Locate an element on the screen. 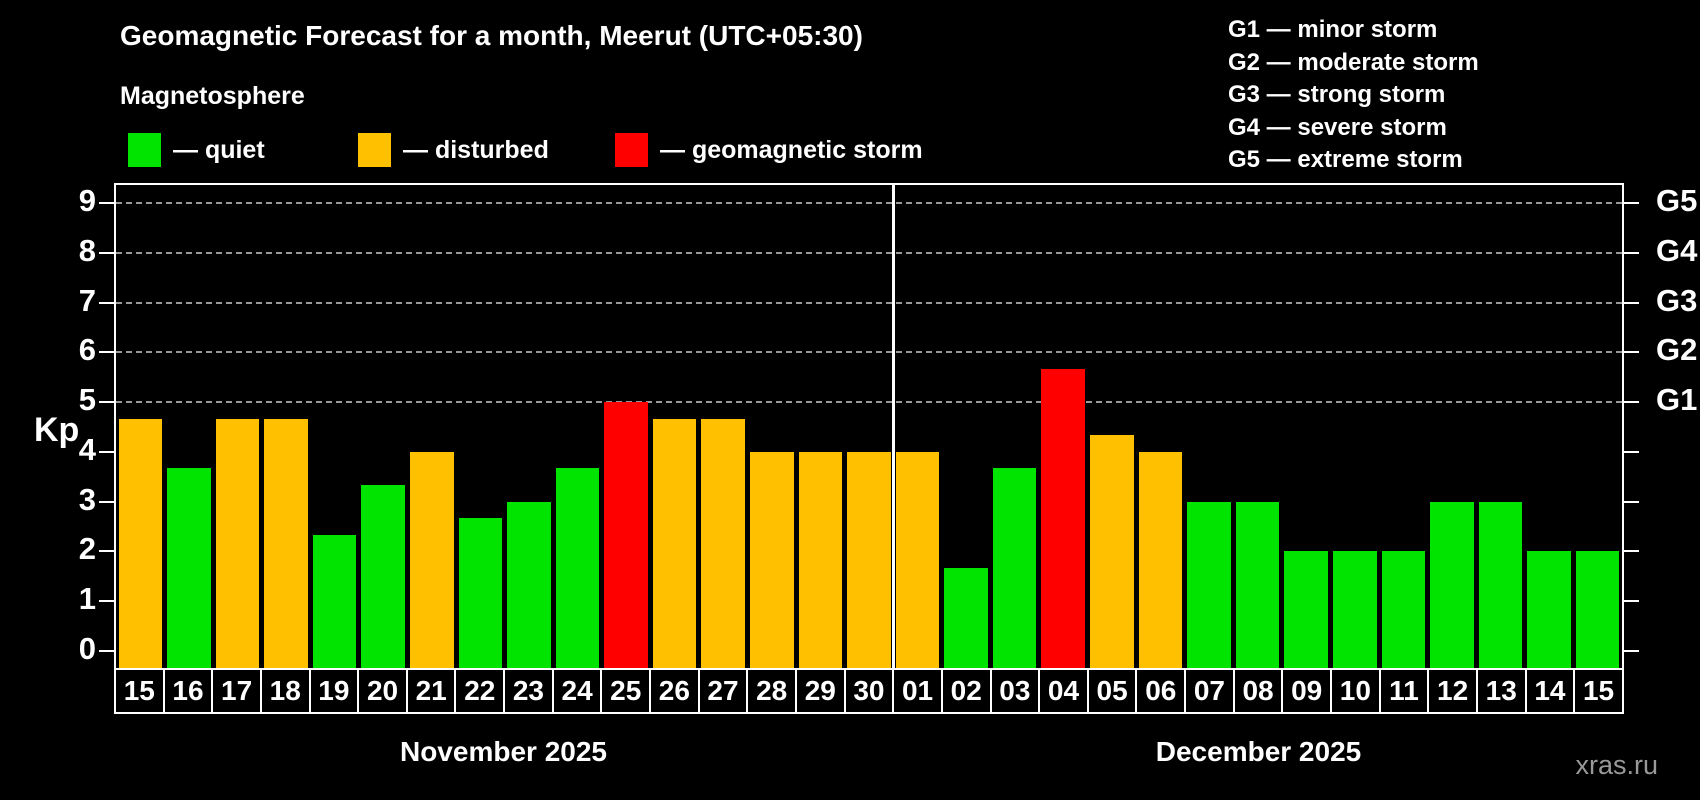 This screenshot has width=1700, height=800. day-label: 12 is located at coordinates (1452, 691).